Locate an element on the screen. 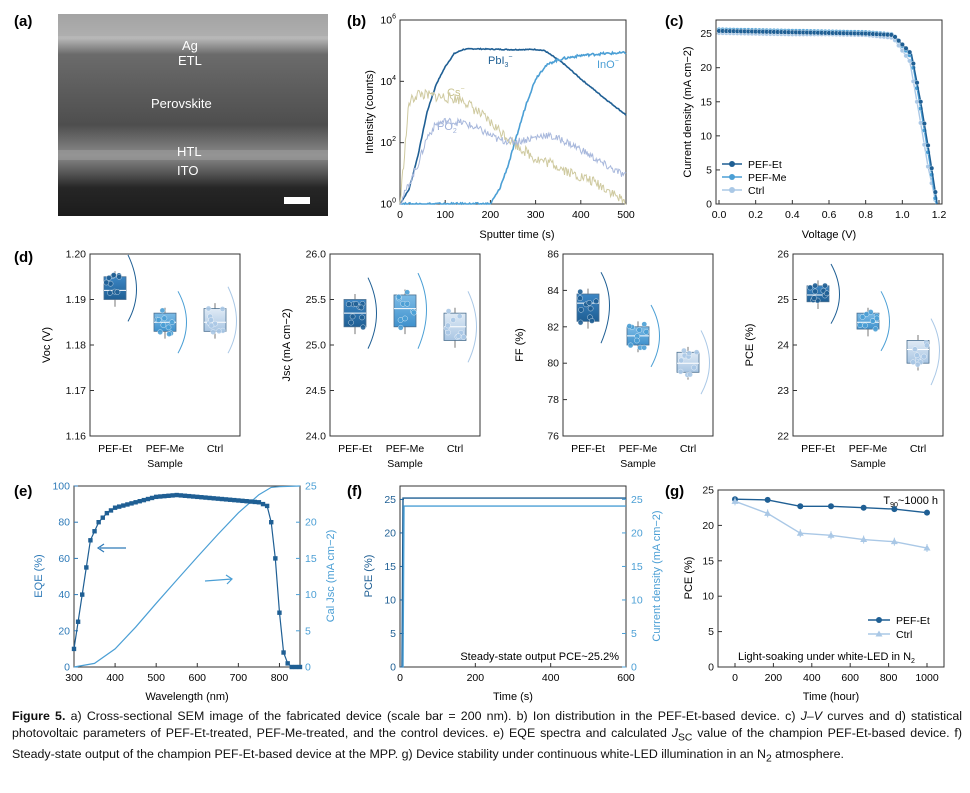  label-ino: InO− is located at coordinates (608, 64).